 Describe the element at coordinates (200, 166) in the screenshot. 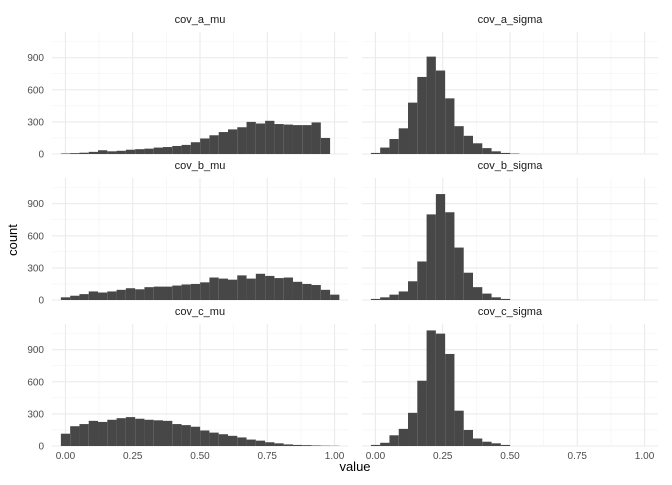

I see `facet-title: cov_b_mu` at that location.